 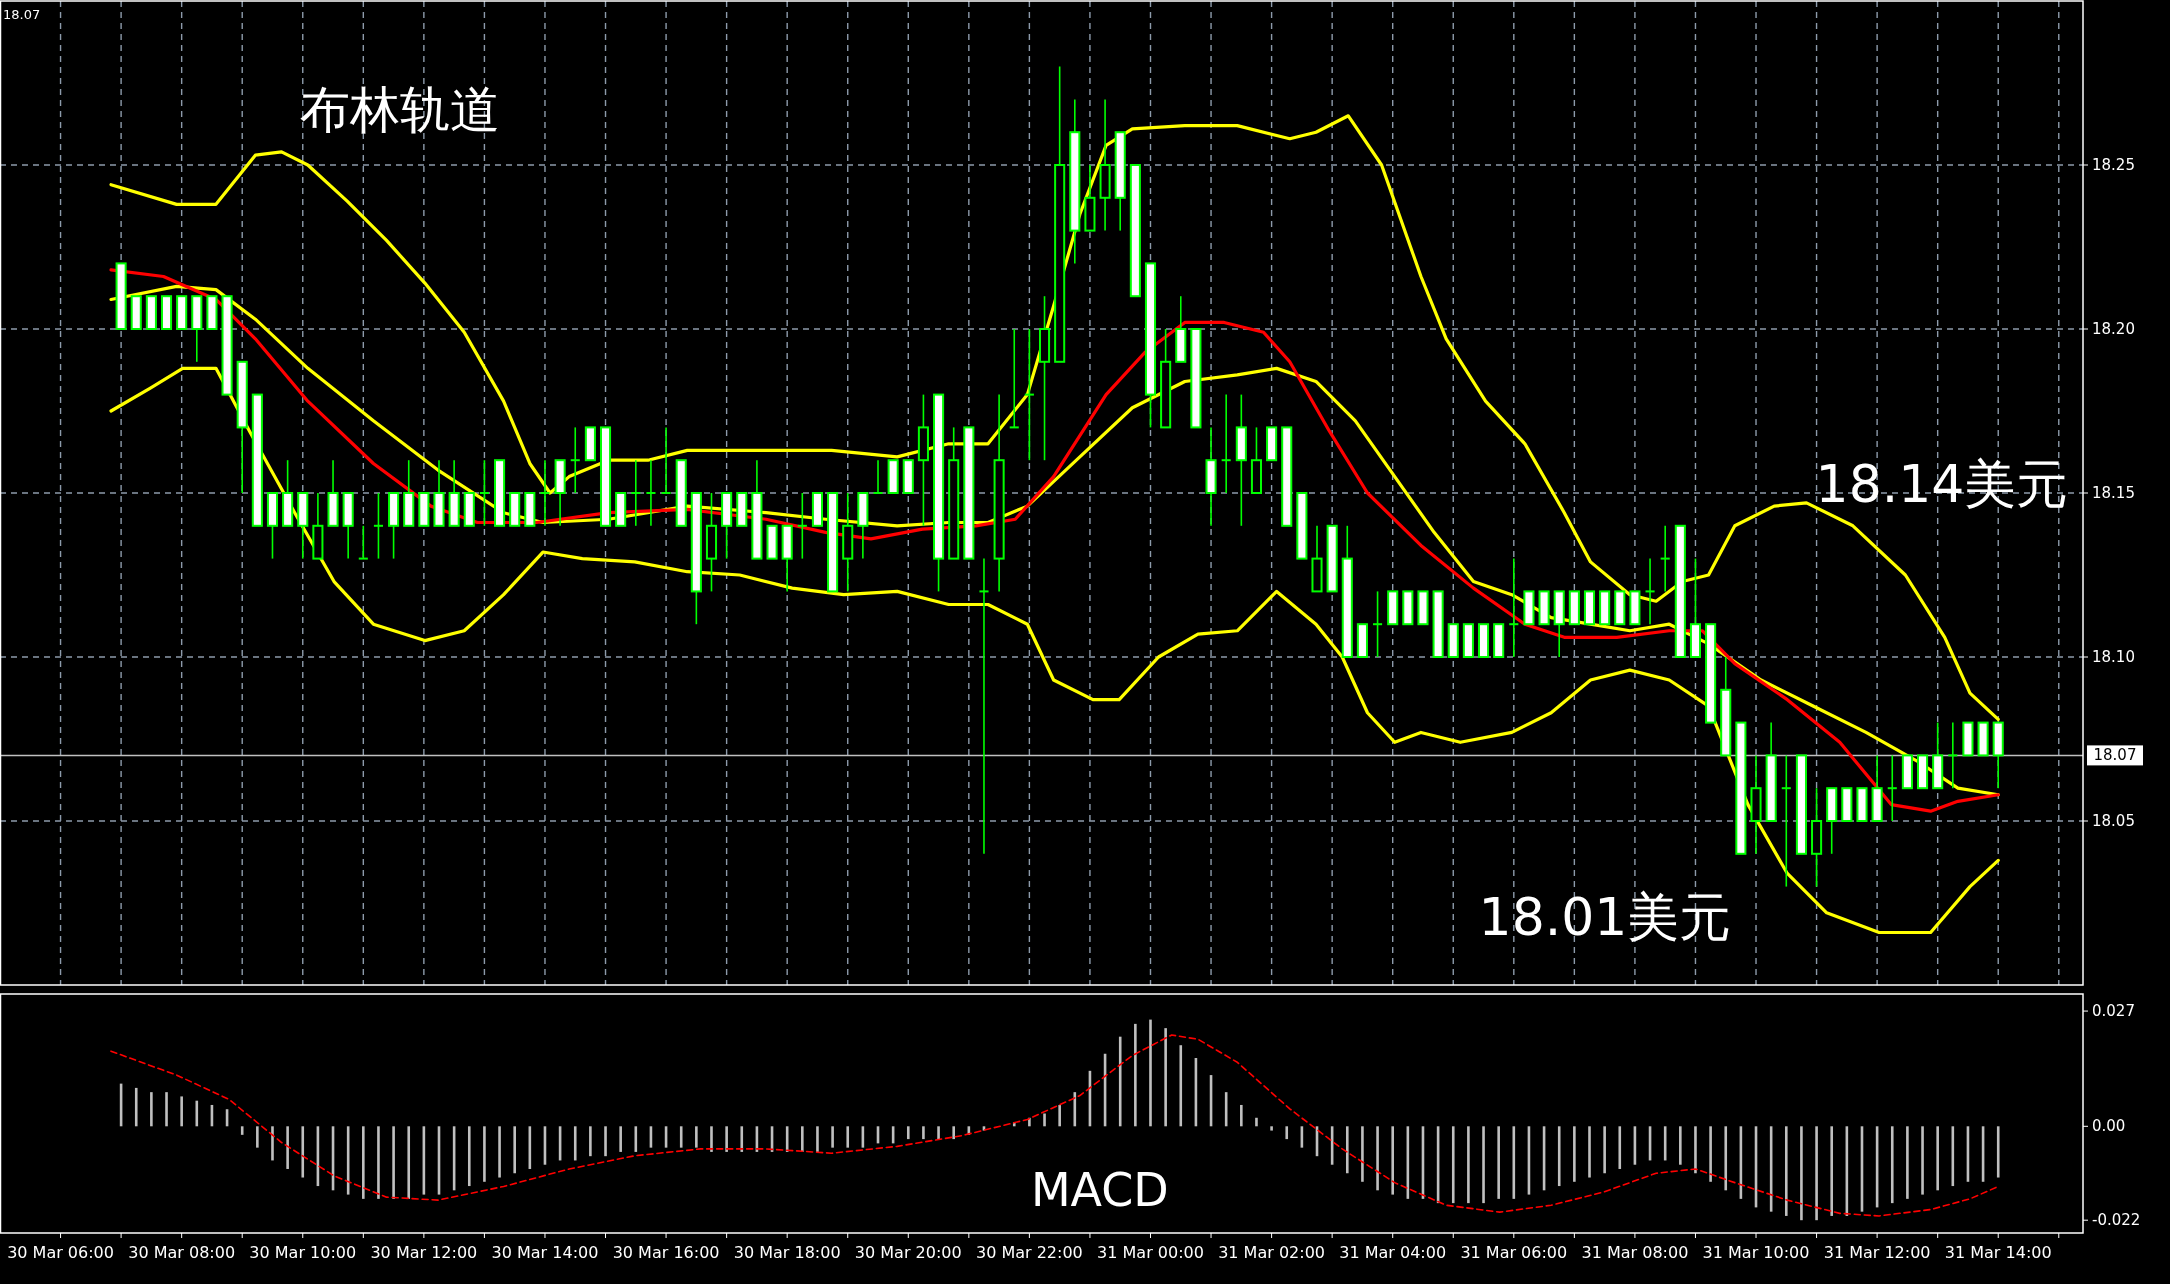 I want to click on x-tick-label: 31 Mar 00:00, so click(x=1150, y=1252).